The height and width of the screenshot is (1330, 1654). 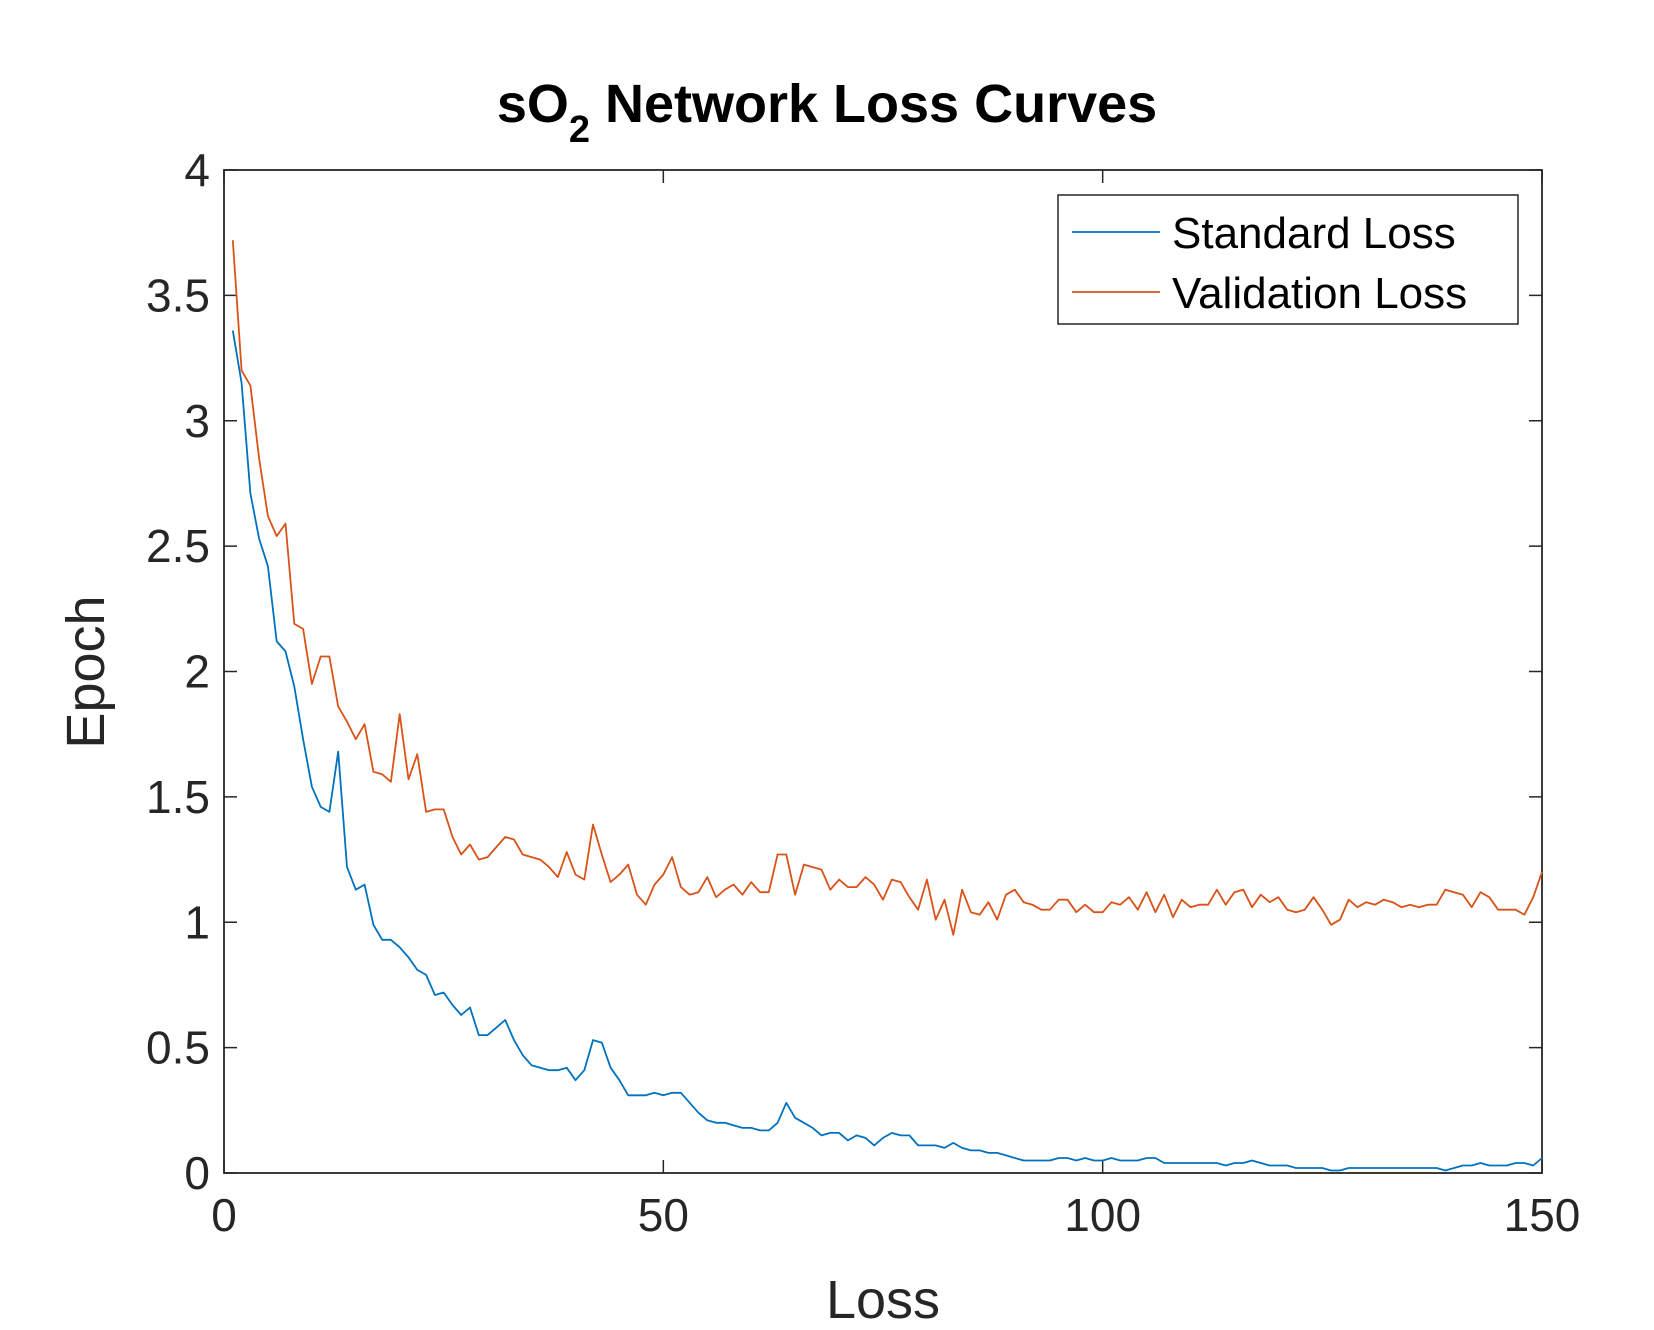 I want to click on x-tick-label: 0, so click(x=224, y=1215).